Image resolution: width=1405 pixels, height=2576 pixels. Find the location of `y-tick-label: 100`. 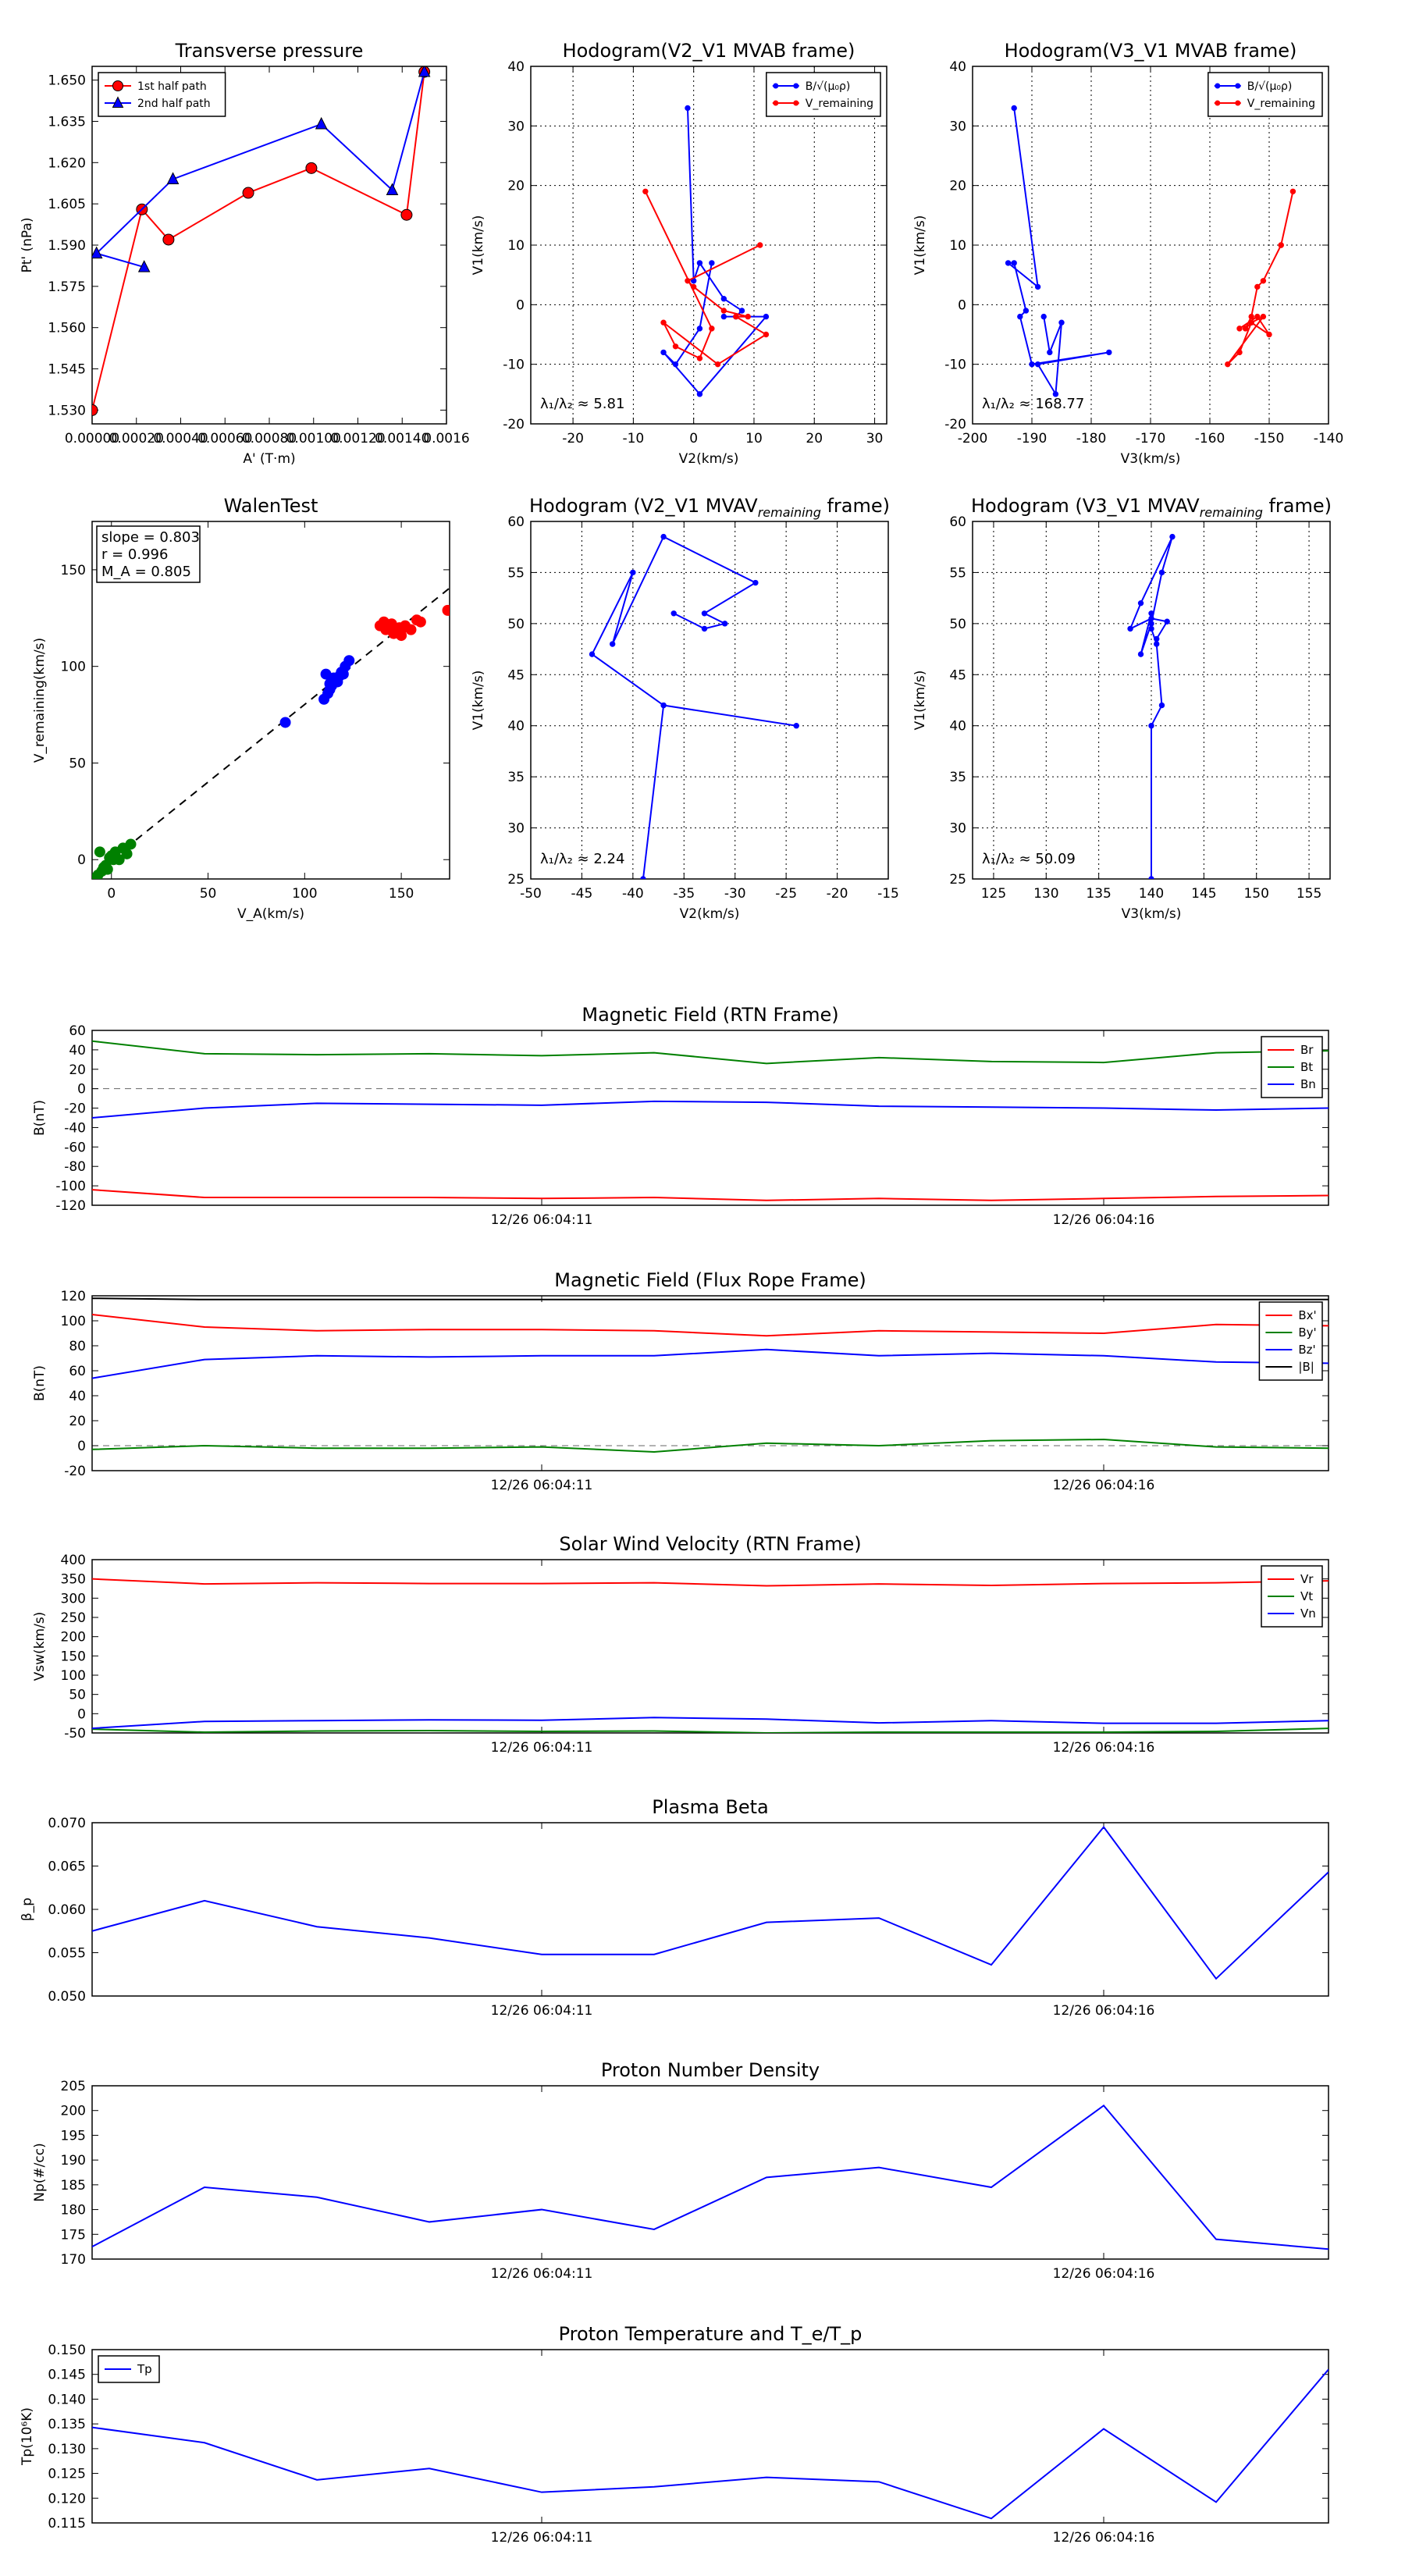

y-tick-label: 100 is located at coordinates (73, 1676).